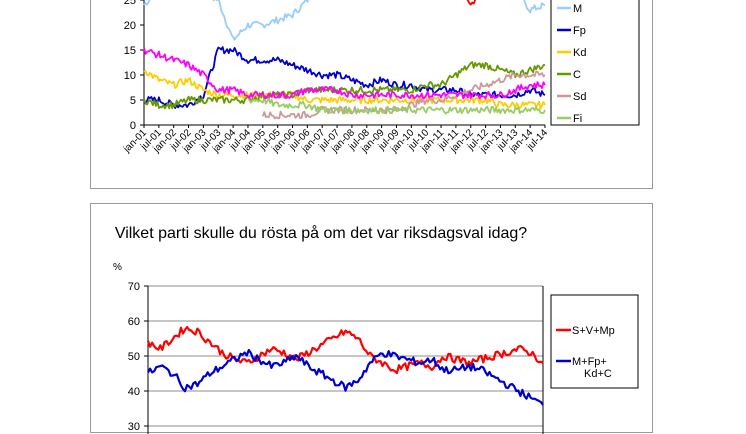 This screenshot has height=434, width=746. I want to click on y-tick-label: 5, so click(133, 101).